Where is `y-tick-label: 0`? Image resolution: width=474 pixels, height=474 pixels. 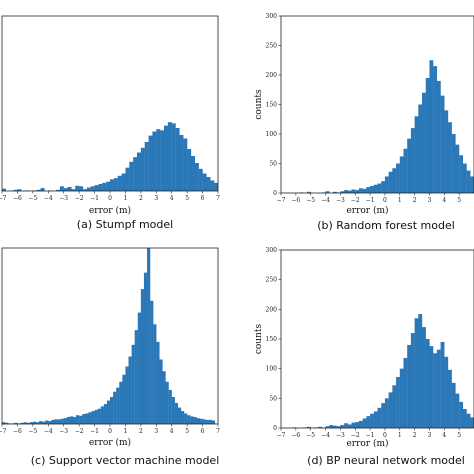
y-tick-label: 0 is located at coordinates (275, 428).